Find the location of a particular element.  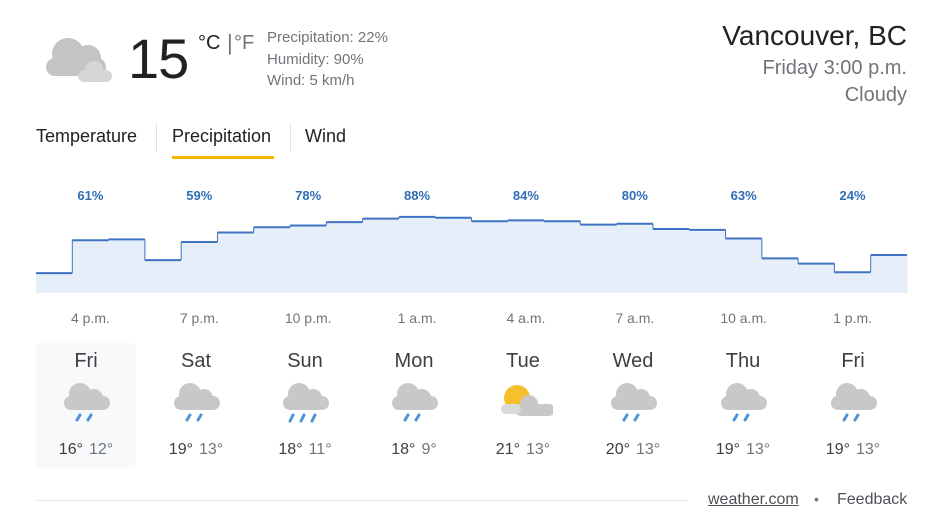

value-label: 88% is located at coordinates (417, 195).